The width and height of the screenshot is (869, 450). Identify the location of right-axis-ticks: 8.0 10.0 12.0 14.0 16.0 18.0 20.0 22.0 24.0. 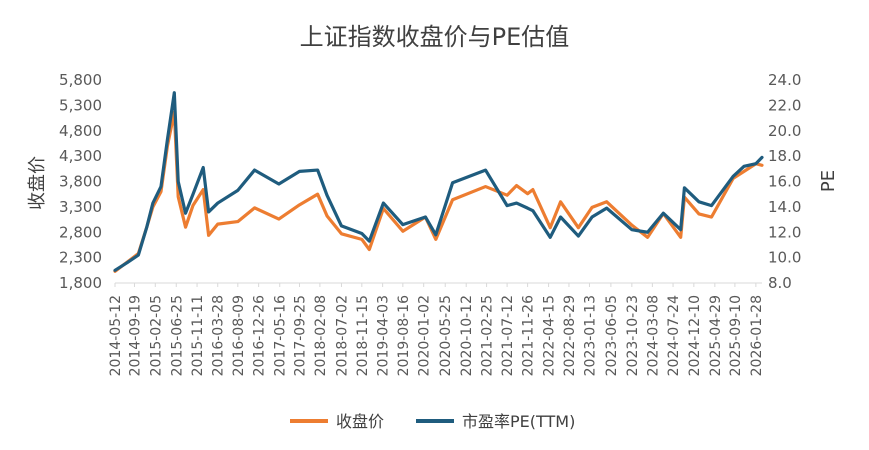
(784, 181).